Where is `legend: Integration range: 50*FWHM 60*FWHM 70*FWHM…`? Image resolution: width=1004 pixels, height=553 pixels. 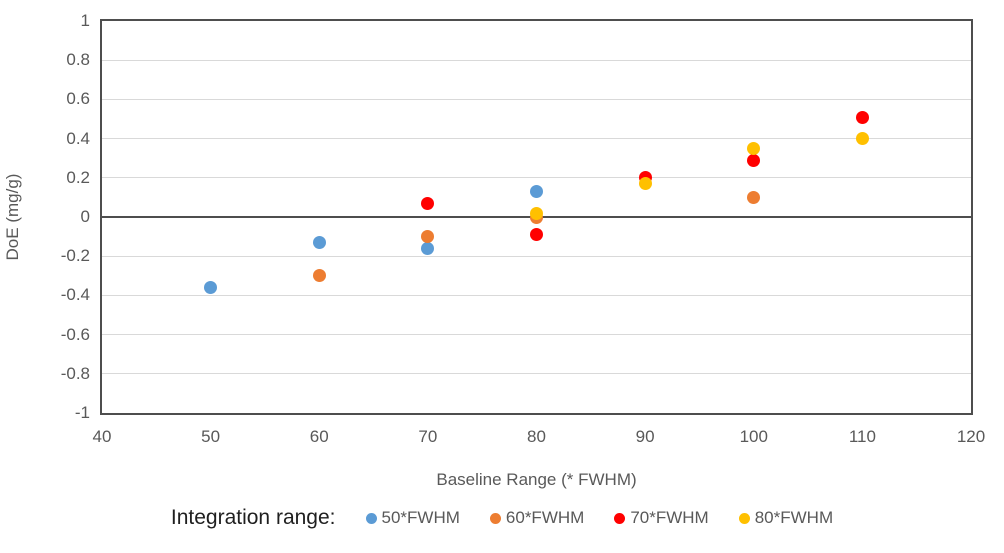 legend: Integration range: 50*FWHM 60*FWHM 70*FWHM… is located at coordinates (502, 518).